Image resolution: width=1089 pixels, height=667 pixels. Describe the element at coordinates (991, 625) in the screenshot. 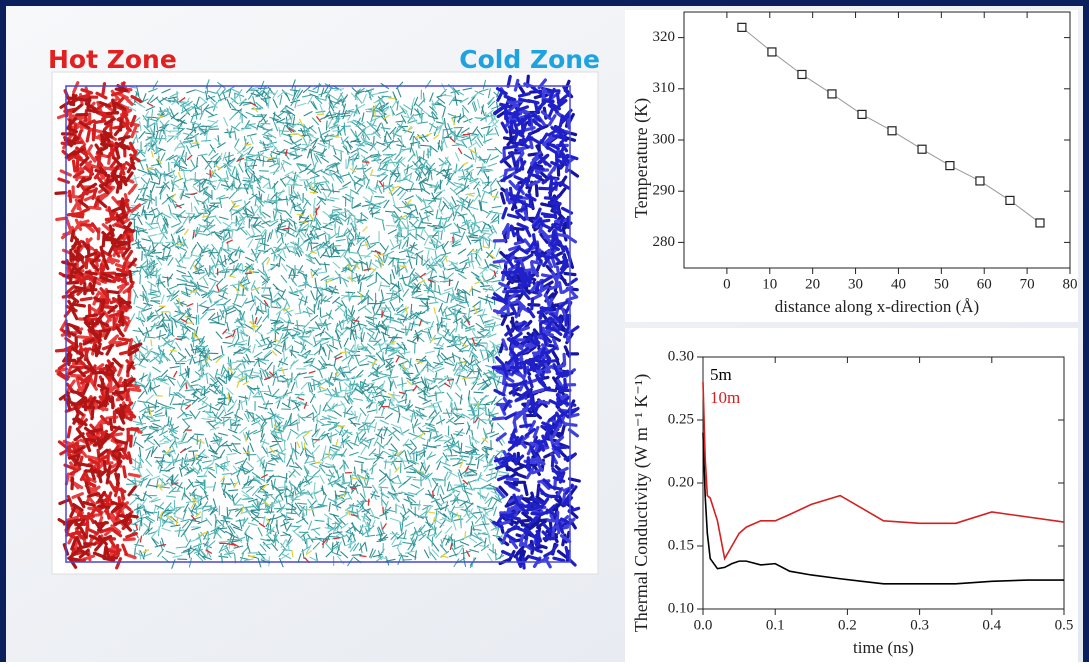

I see `x-tick-label: 0.4` at that location.